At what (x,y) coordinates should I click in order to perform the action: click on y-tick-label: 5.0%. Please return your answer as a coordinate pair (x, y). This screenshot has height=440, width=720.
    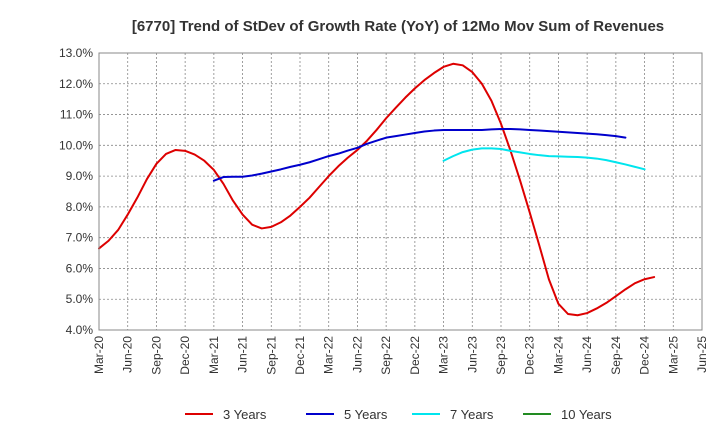
    Looking at the image, I should click on (80, 299).